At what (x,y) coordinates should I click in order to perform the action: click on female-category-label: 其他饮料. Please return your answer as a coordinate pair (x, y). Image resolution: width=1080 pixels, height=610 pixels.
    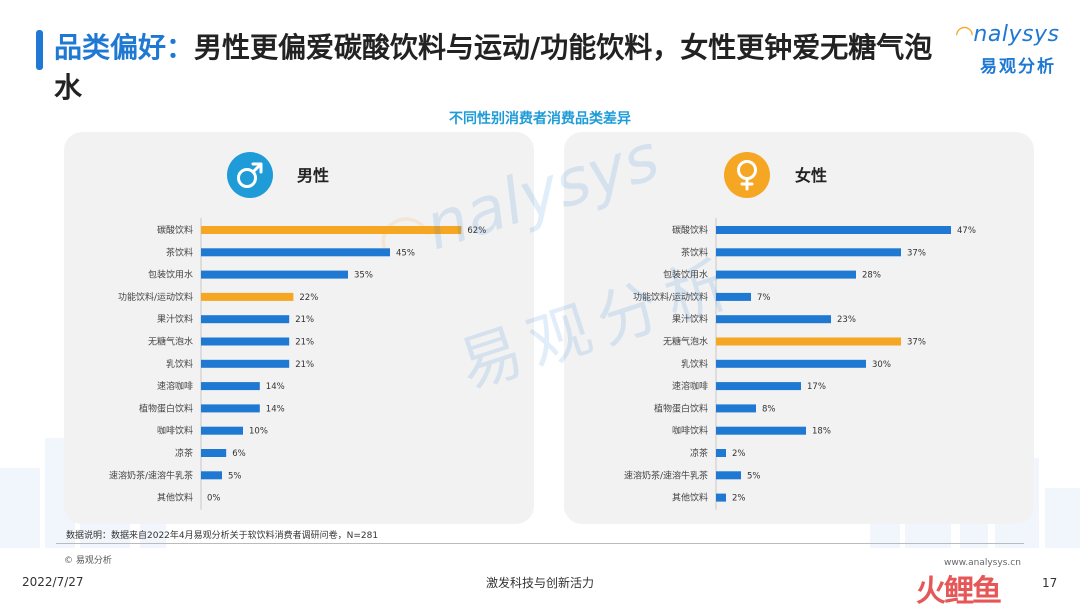
    Looking at the image, I should click on (690, 498).